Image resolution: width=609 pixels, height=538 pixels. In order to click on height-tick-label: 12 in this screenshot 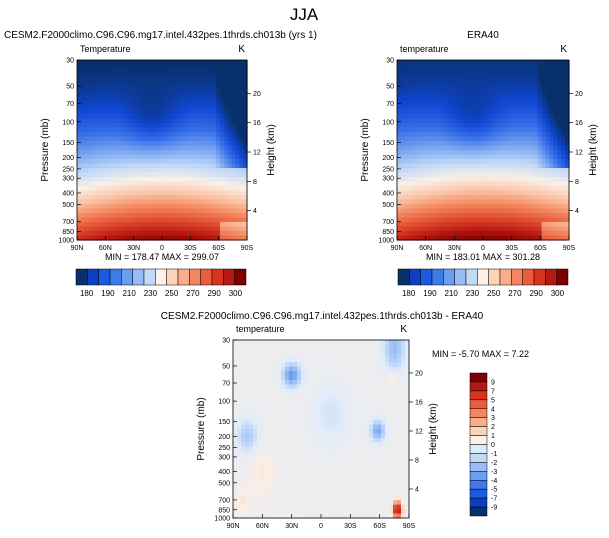, I will do `click(257, 153)`.